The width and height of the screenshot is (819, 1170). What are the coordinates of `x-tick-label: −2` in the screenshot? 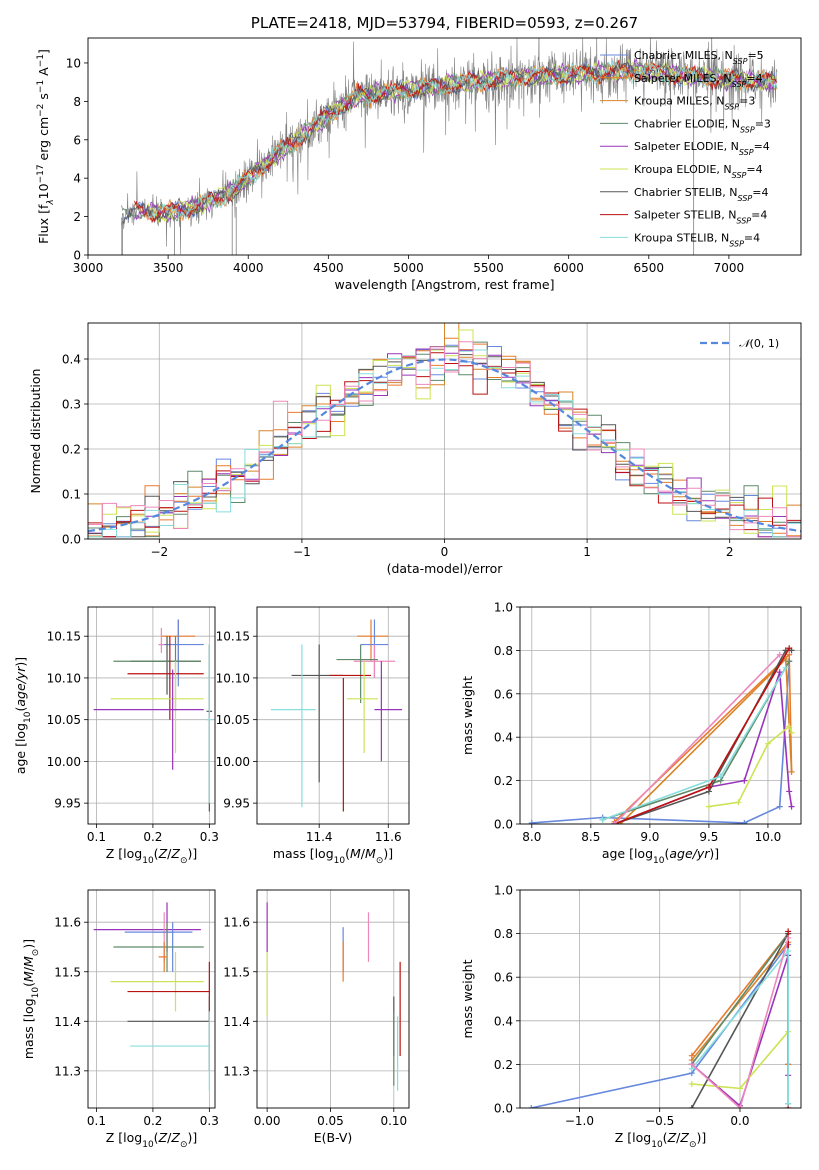 It's located at (159, 552).